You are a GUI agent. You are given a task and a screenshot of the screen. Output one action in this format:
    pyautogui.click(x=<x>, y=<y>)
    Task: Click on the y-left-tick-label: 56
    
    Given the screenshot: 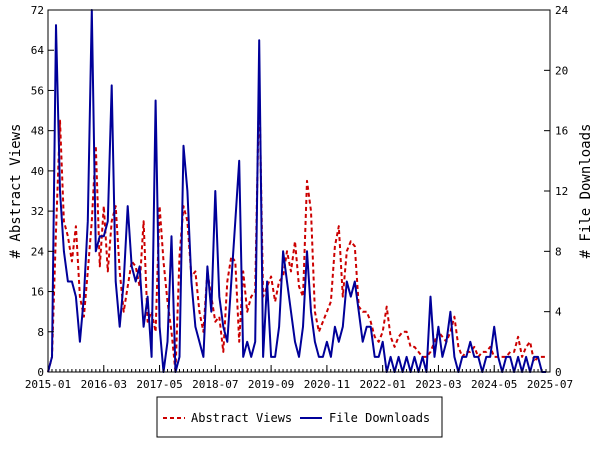 What is the action you would take?
    pyautogui.click(x=37, y=90)
    